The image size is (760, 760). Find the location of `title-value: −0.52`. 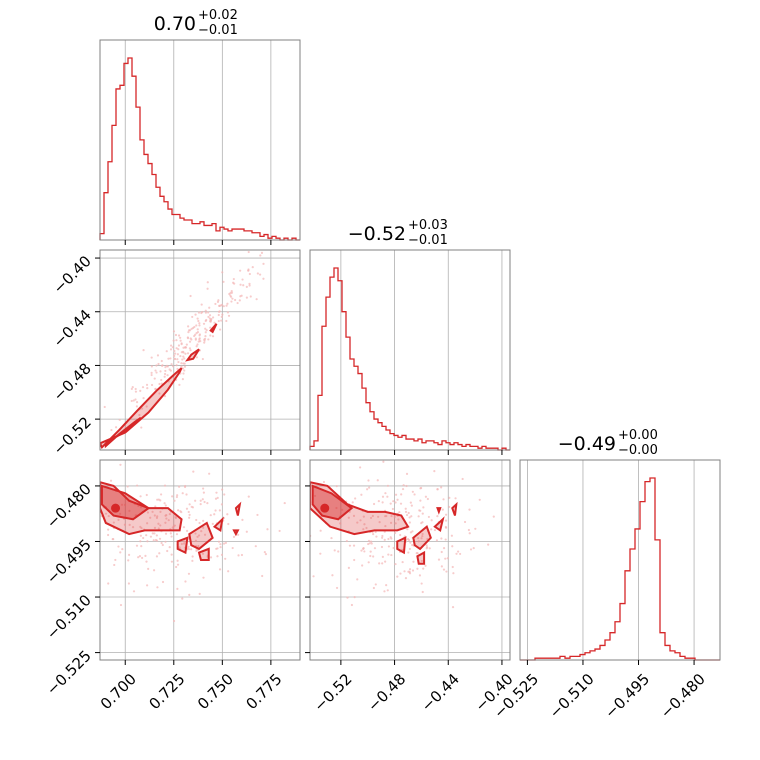

title-value: −0.52 is located at coordinates (377, 234).